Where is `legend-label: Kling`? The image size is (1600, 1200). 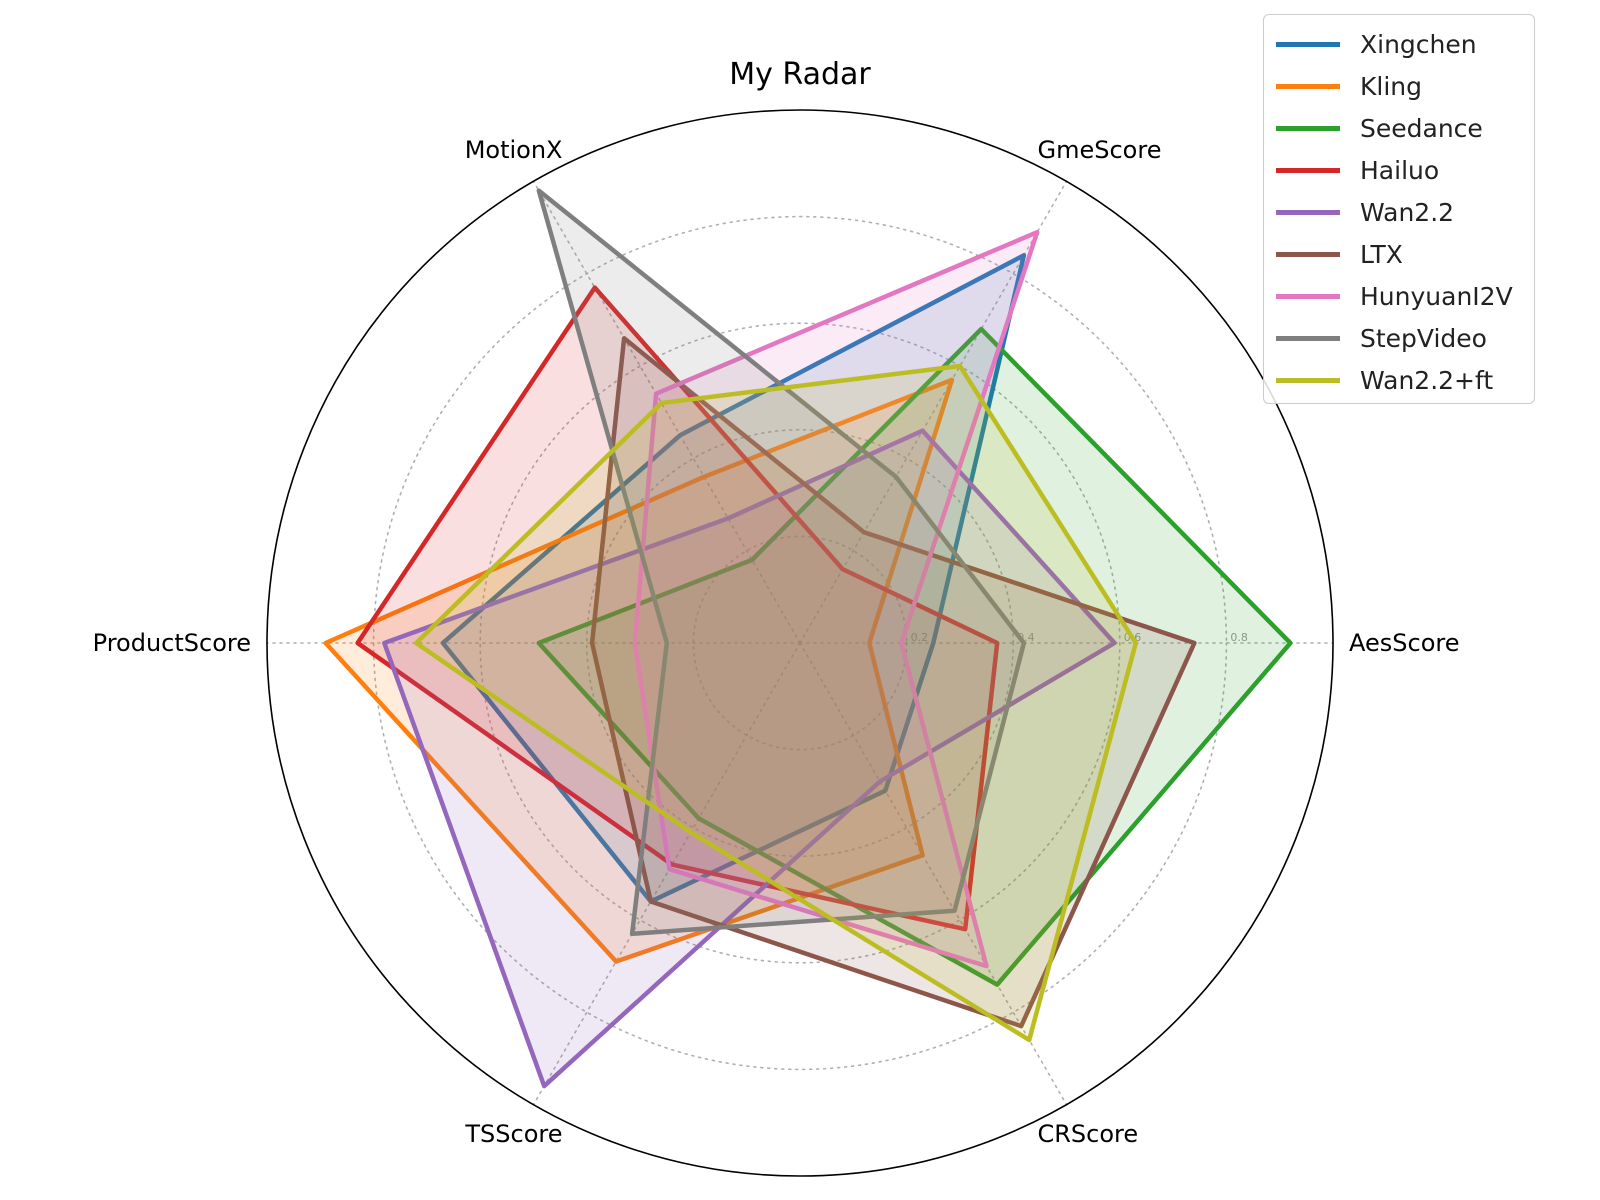 legend-label: Kling is located at coordinates (1391, 86).